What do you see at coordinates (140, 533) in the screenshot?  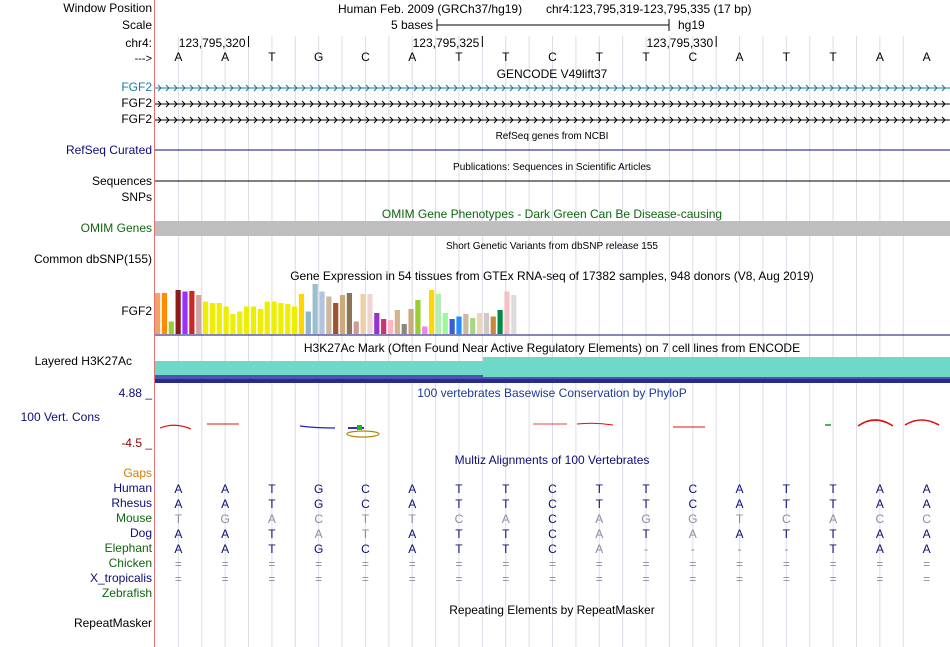 I see `species-label: Dog` at bounding box center [140, 533].